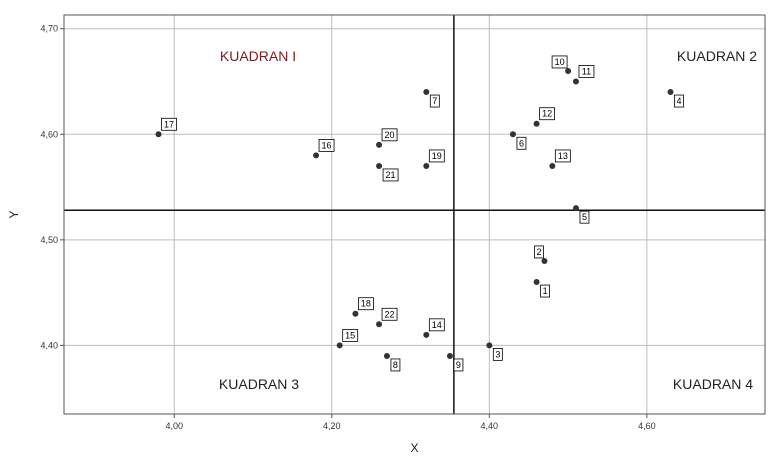 The width and height of the screenshot is (769, 456). I want to click on point-label-text: 10, so click(560, 62).